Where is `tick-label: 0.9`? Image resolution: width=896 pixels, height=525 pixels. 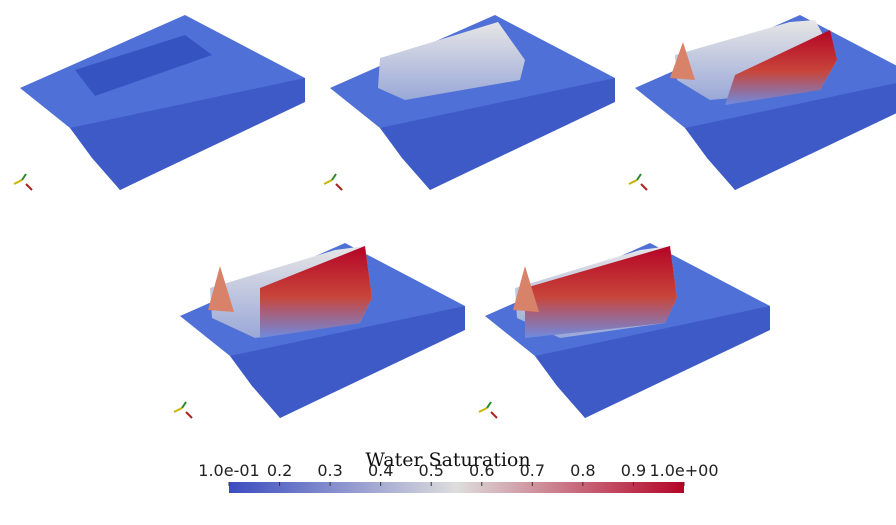
tick-label: 0.9 is located at coordinates (633, 470).